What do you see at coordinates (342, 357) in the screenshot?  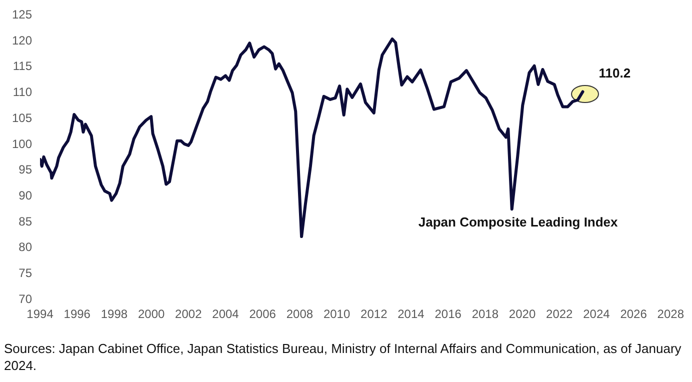 I see `source-note: Sources: Japan Cabinet Office, Japan Statistics Bureau, Ministry of Internal Affairs and Communication, as of January 2024.` at bounding box center [342, 357].